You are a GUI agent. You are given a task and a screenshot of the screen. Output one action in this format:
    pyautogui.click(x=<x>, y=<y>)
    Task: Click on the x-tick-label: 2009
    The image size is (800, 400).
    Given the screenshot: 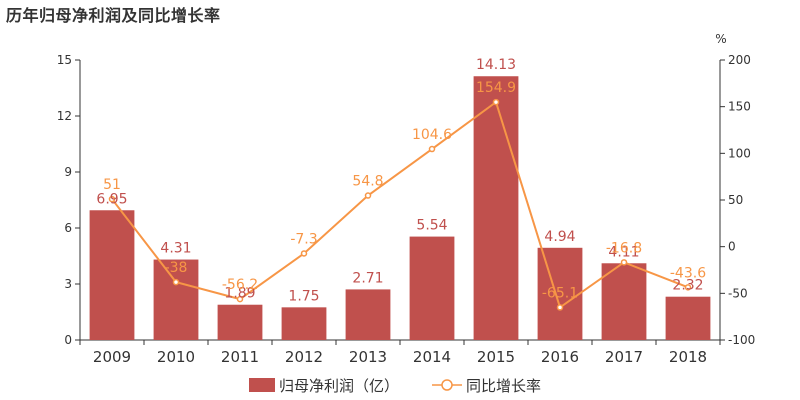 What is the action you would take?
    pyautogui.click(x=112, y=357)
    